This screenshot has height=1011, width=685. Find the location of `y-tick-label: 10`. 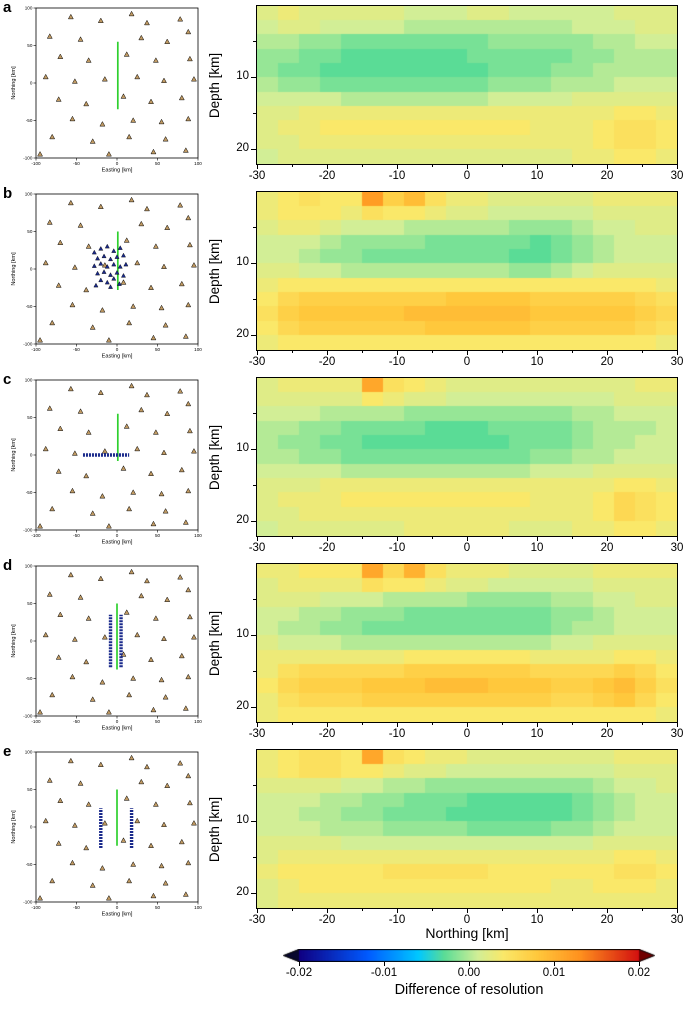

y-tick-label: 10 is located at coordinates (242, 447).